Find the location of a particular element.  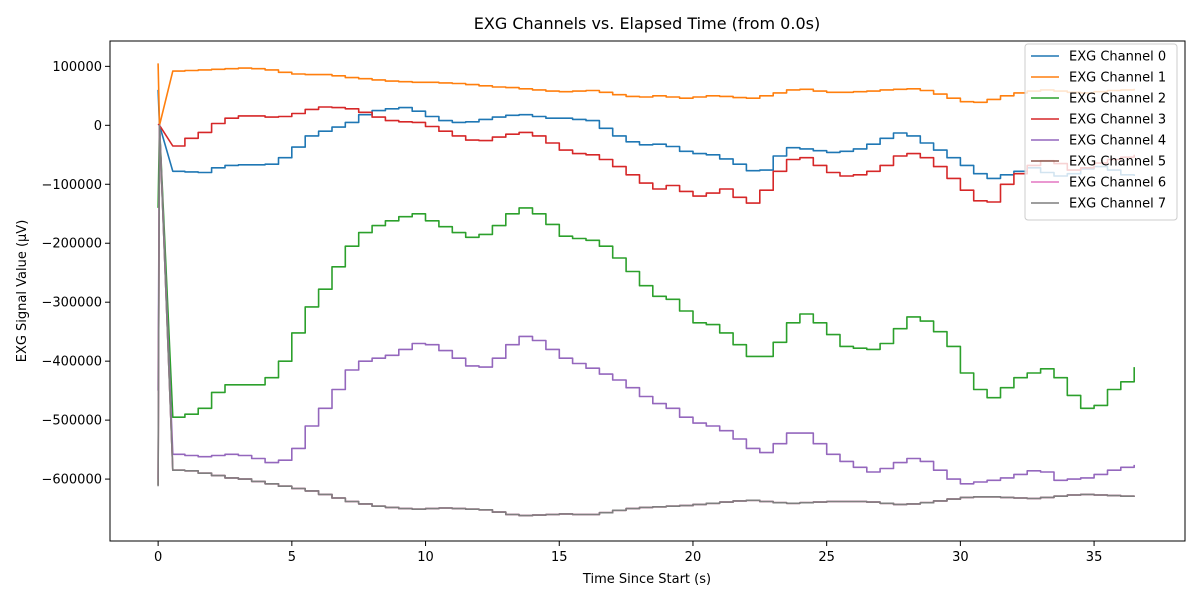

x-tick-label: 30 is located at coordinates (960, 557).